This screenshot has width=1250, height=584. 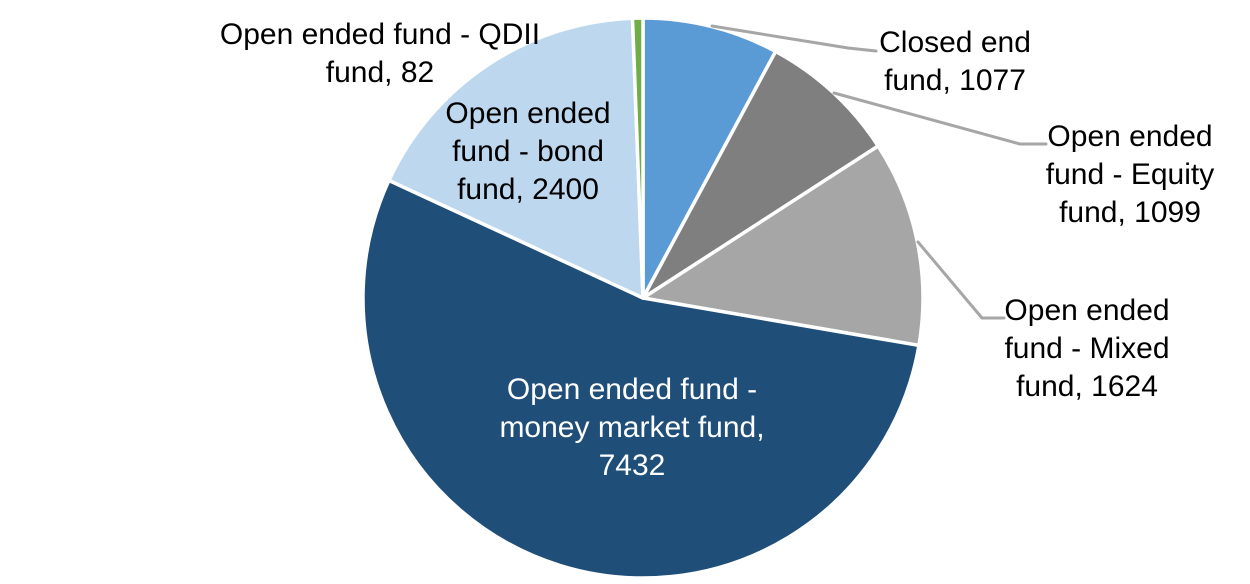 I want to click on label-open-ended-fund-equity: Open ended fund - Equity fund, 1099, so click(x=1130, y=174).